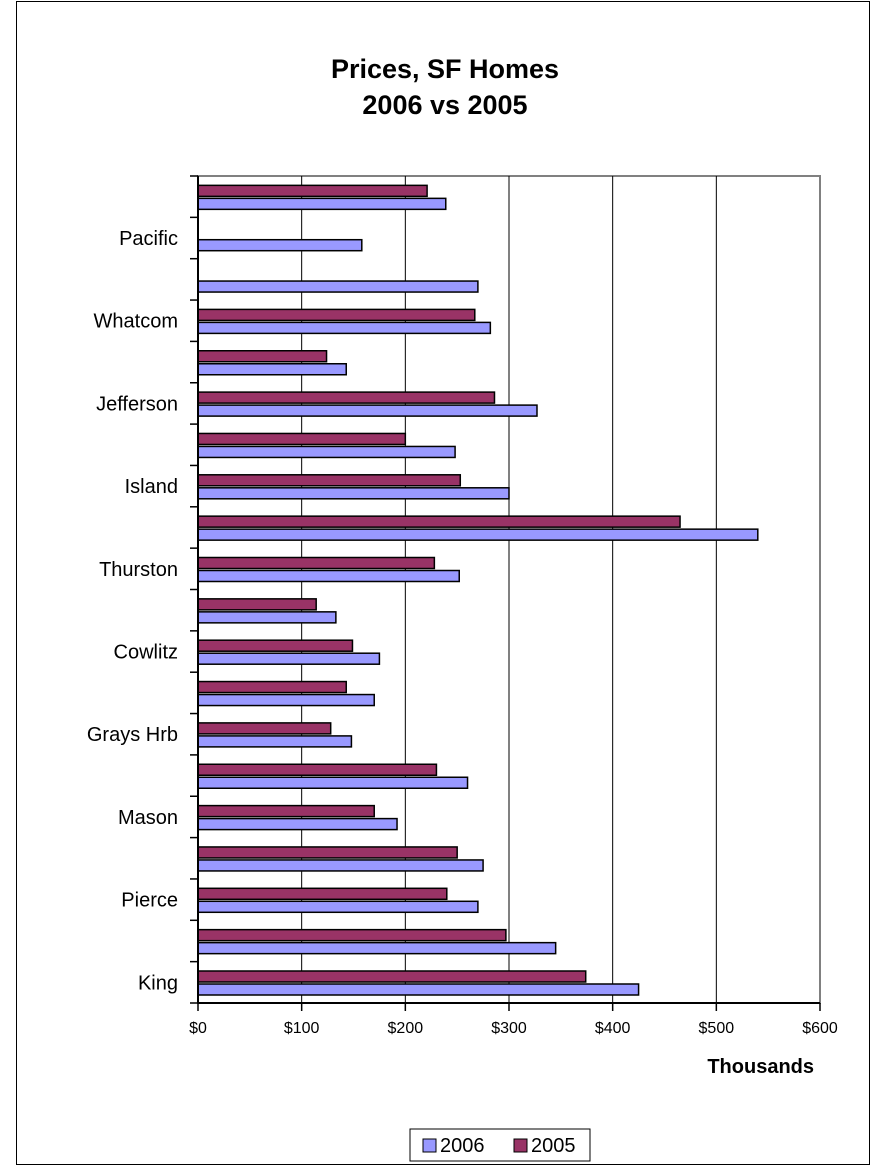 This screenshot has height=1166, width=871. Describe the element at coordinates (138, 570) in the screenshot. I see `category-label-10: Thurston` at that location.